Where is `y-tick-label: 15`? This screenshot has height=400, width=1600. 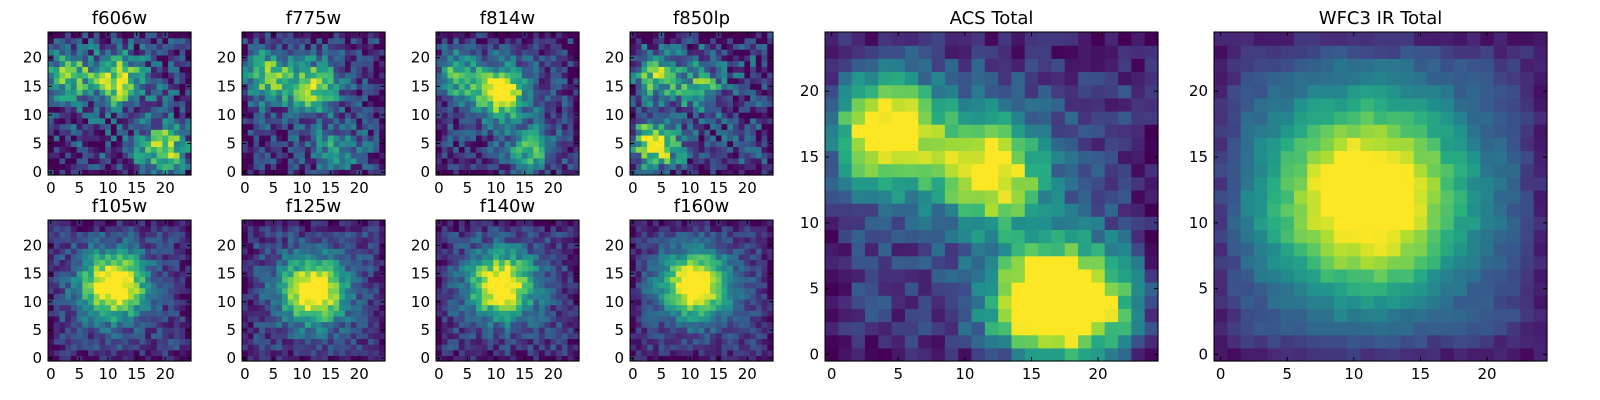 y-tick-label: 15 is located at coordinates (420, 274).